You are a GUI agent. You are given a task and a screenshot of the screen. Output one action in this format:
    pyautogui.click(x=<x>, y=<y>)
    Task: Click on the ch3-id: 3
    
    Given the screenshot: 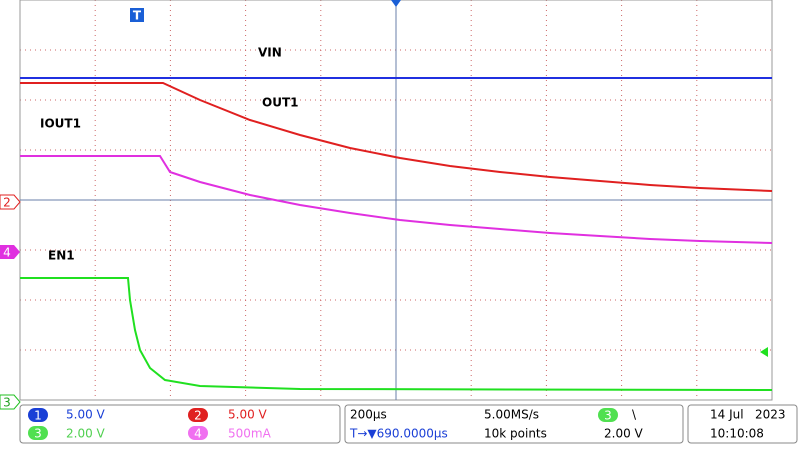 What is the action you would take?
    pyautogui.click(x=38, y=434)
    